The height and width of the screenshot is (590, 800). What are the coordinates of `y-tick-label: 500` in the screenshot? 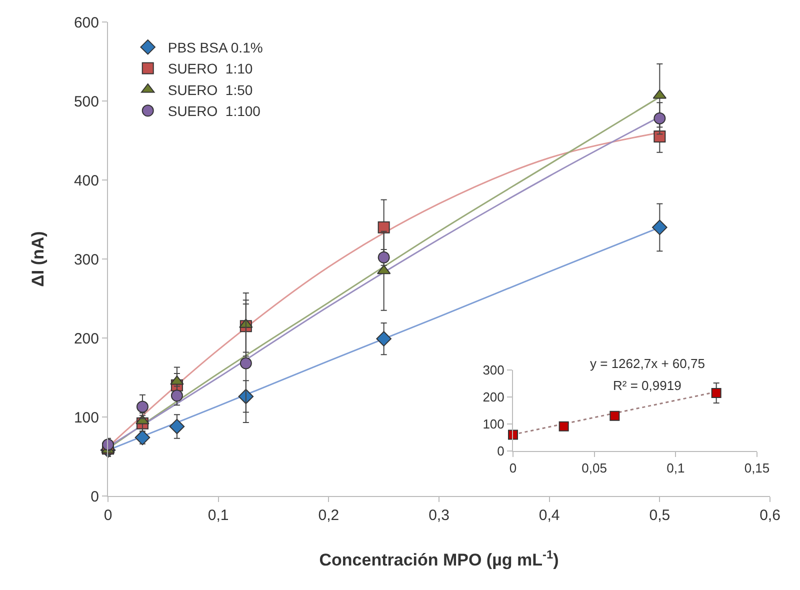 It's located at (86, 101).